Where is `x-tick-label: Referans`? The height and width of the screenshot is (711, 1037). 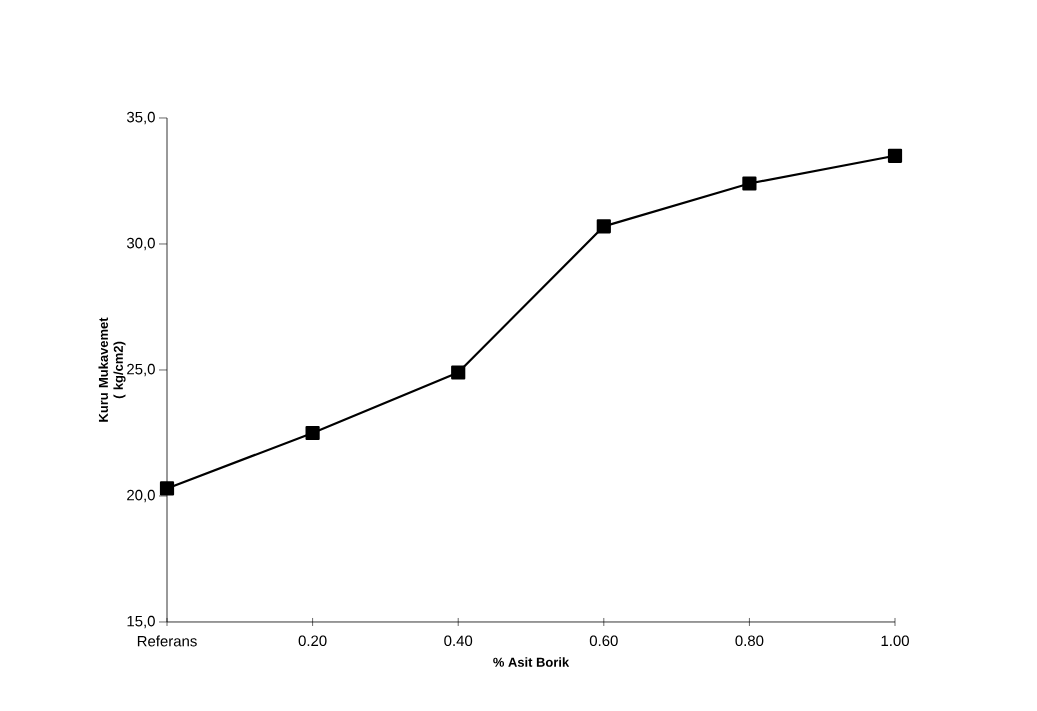
x-tick-label: Referans is located at coordinates (167, 641).